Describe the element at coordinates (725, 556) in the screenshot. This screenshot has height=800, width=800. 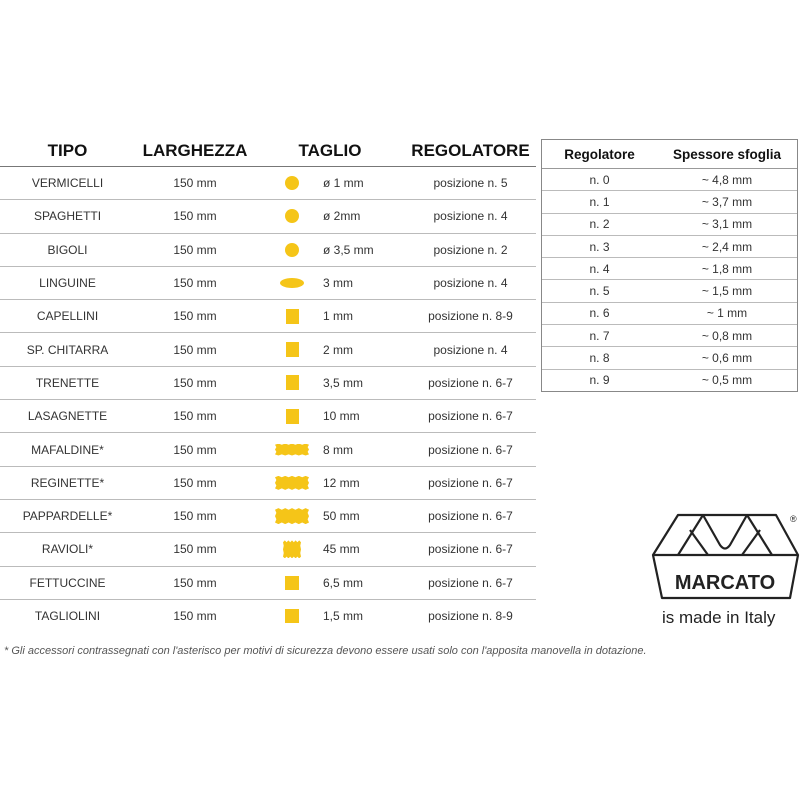
I see `marcato-logo: MARCATO ®` at that location.